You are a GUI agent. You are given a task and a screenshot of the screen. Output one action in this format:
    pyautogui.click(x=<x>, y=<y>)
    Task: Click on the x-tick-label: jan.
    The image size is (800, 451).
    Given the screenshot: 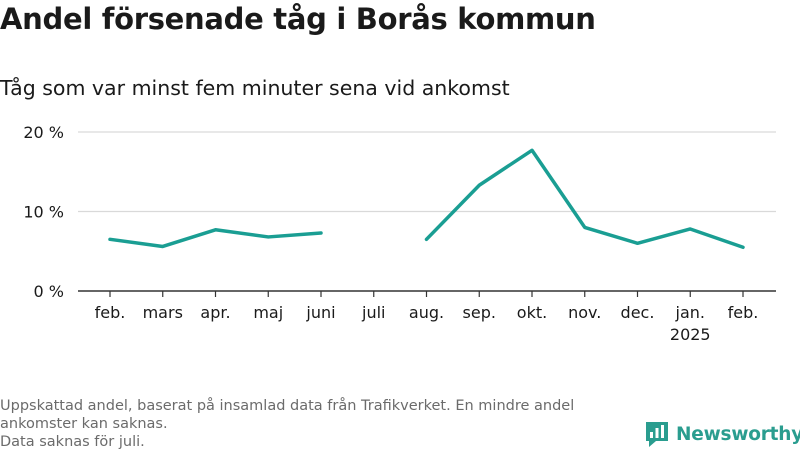 What is the action you would take?
    pyautogui.click(x=690, y=312)
    